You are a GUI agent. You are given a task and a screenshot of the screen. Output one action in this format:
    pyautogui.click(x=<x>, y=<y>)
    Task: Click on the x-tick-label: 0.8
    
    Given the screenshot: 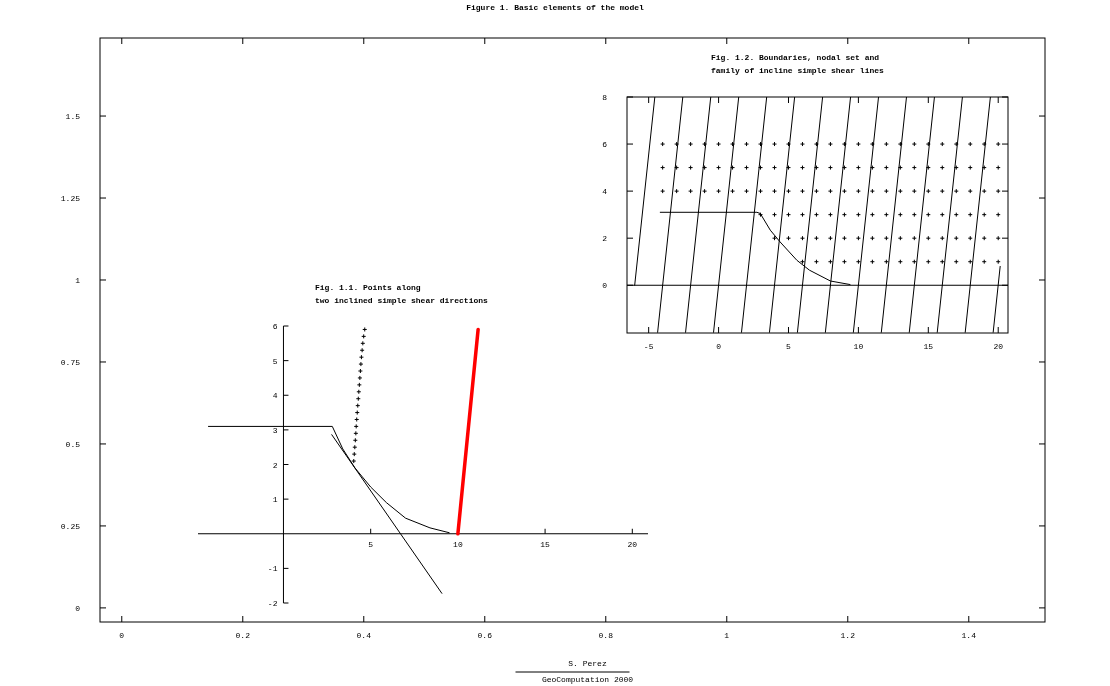 What is the action you would take?
    pyautogui.click(x=606, y=635)
    